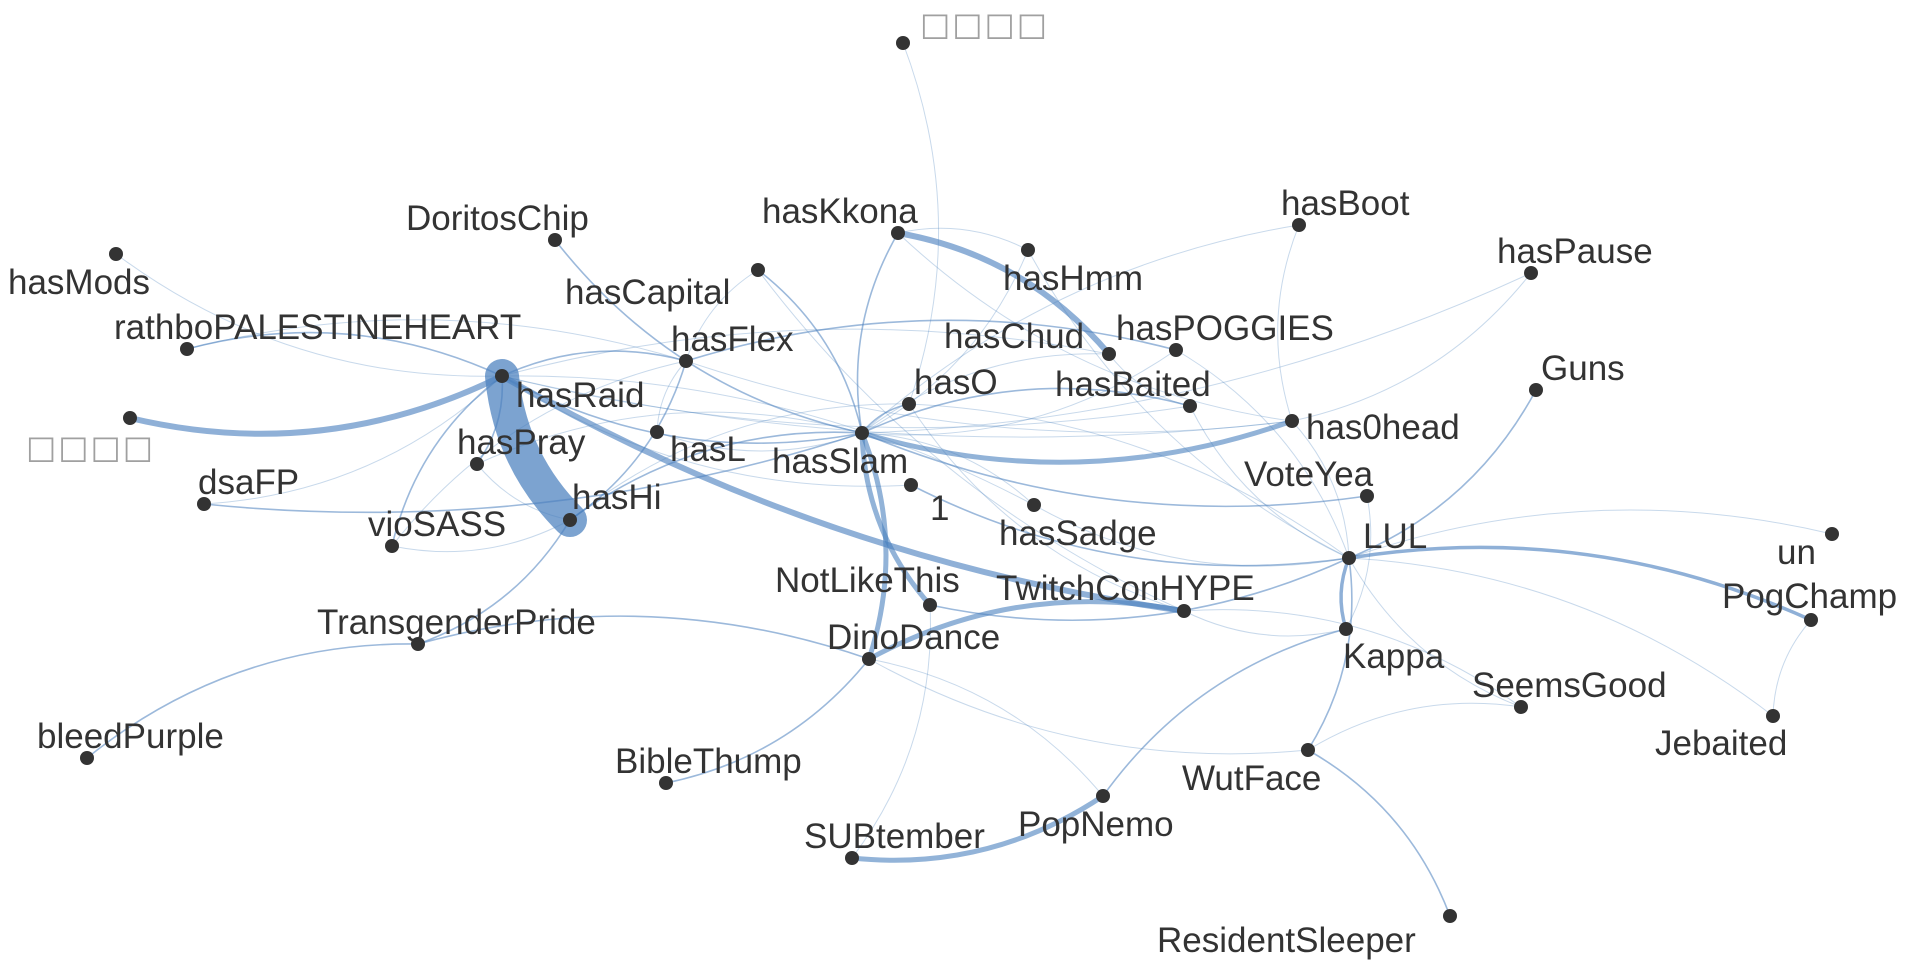 The width and height of the screenshot is (1920, 960). What do you see at coordinates (903, 43) in the screenshot?
I see `node-n_top` at bounding box center [903, 43].